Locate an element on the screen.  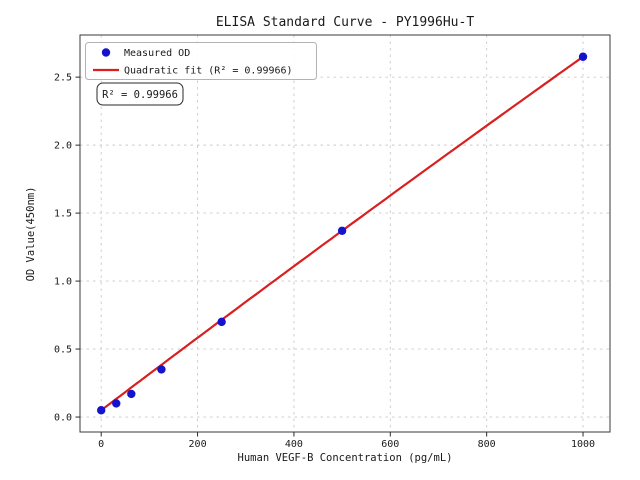
legend-marker-measured-od-icon is located at coordinates (106, 52).